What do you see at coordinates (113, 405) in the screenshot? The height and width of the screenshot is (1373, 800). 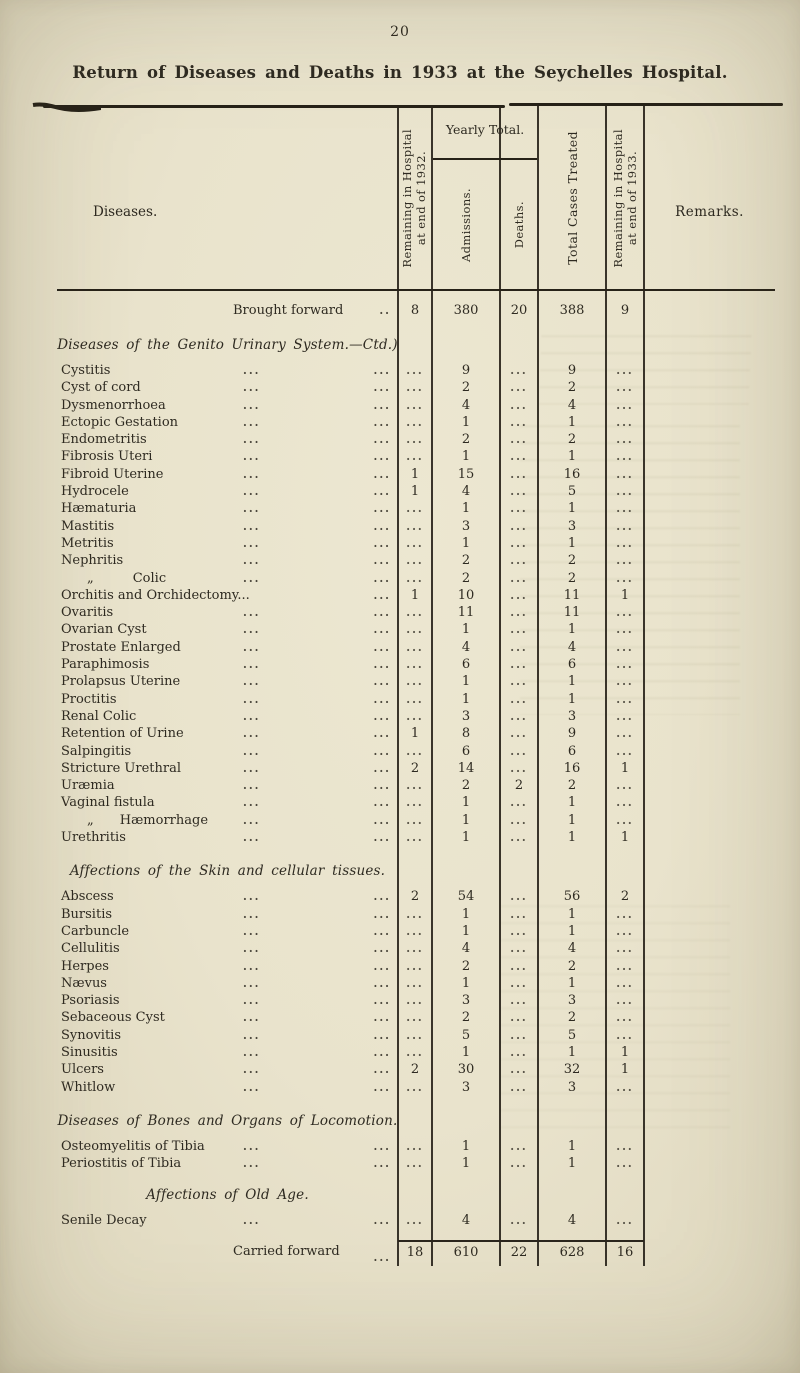 I see `disease-name: Dysmenorrhoea` at bounding box center [113, 405].